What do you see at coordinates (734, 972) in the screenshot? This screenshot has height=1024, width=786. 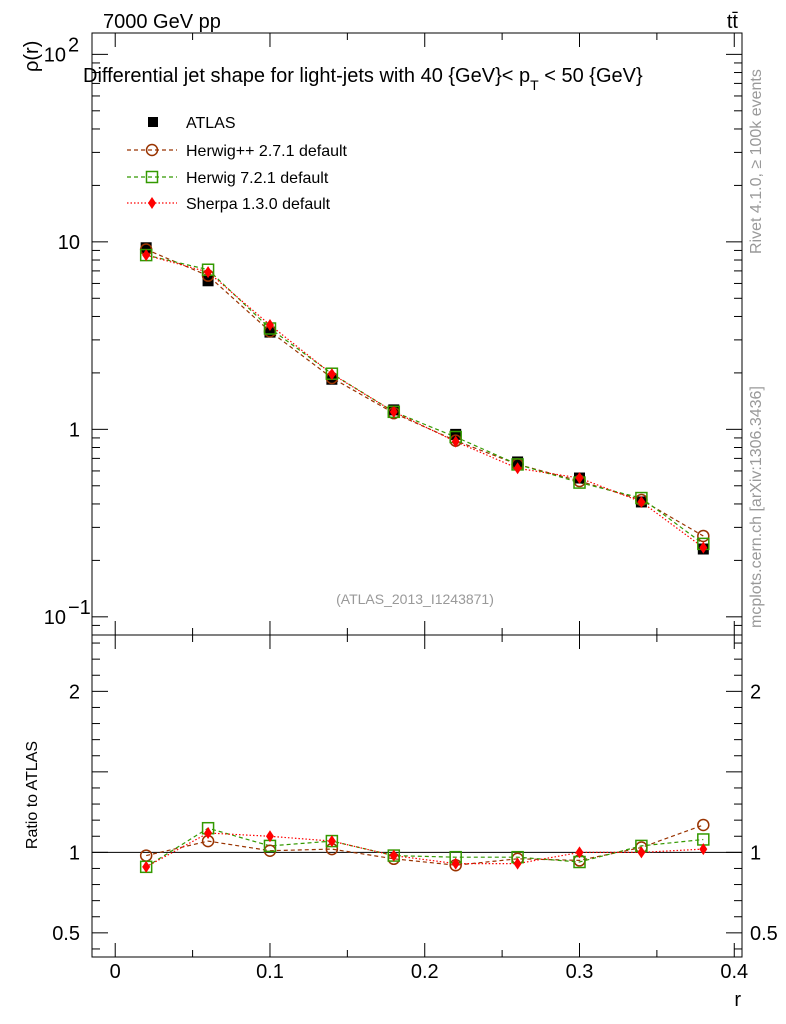 I see `x-tick-label: 0.4` at bounding box center [734, 972].